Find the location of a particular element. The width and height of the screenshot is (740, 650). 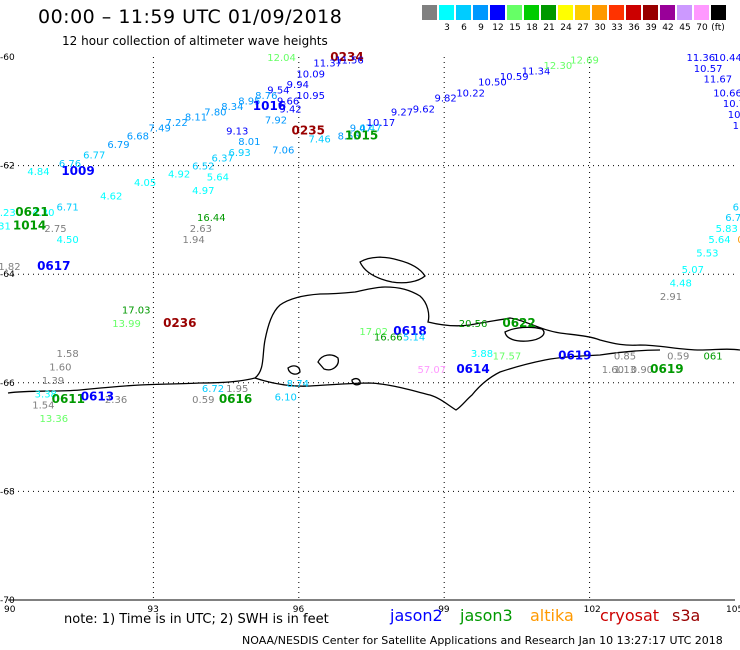

pass-time-label: 0622 is located at coordinates (518, 323).